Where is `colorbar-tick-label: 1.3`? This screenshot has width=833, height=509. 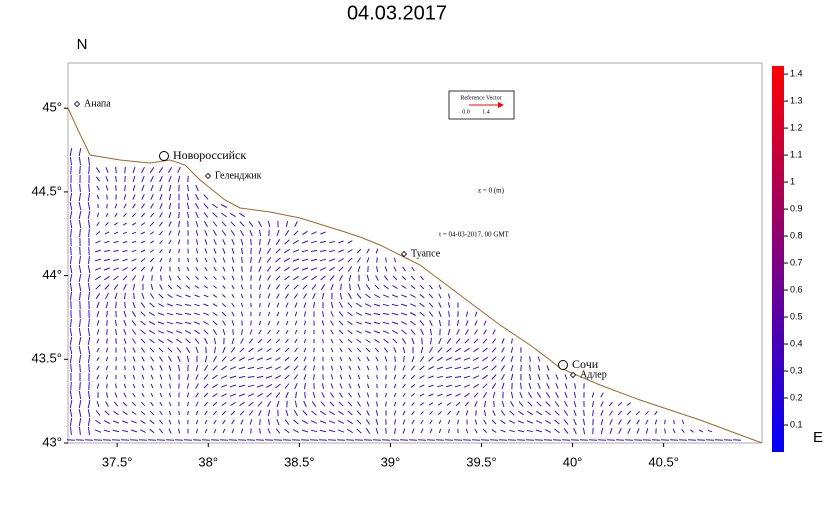 colorbar-tick-label: 1.3 is located at coordinates (796, 100).